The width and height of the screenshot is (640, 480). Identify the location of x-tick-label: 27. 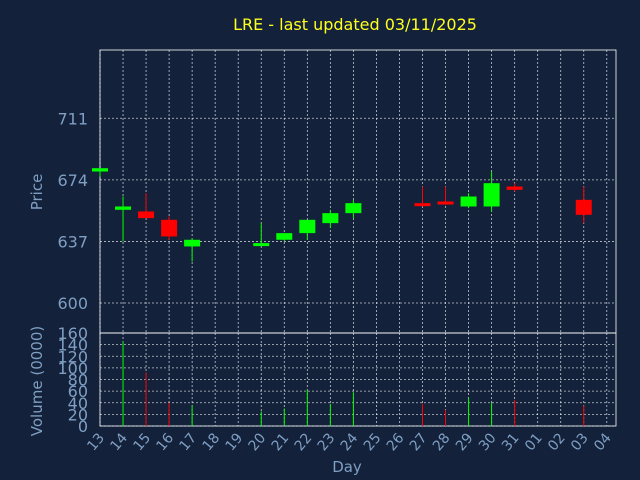
(419, 442).